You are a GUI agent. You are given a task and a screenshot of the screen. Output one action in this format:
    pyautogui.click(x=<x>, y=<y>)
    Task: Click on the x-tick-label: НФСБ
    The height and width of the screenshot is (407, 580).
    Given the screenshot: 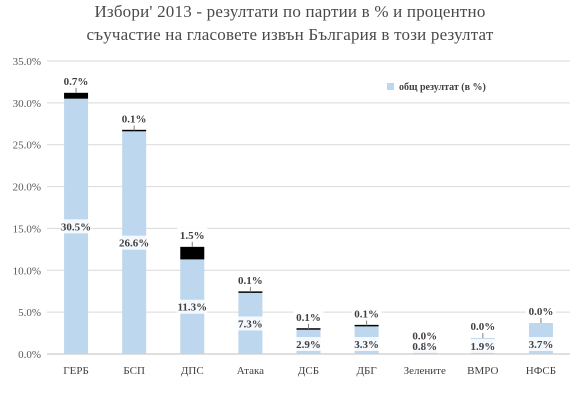 What is the action you would take?
    pyautogui.click(x=541, y=371)
    